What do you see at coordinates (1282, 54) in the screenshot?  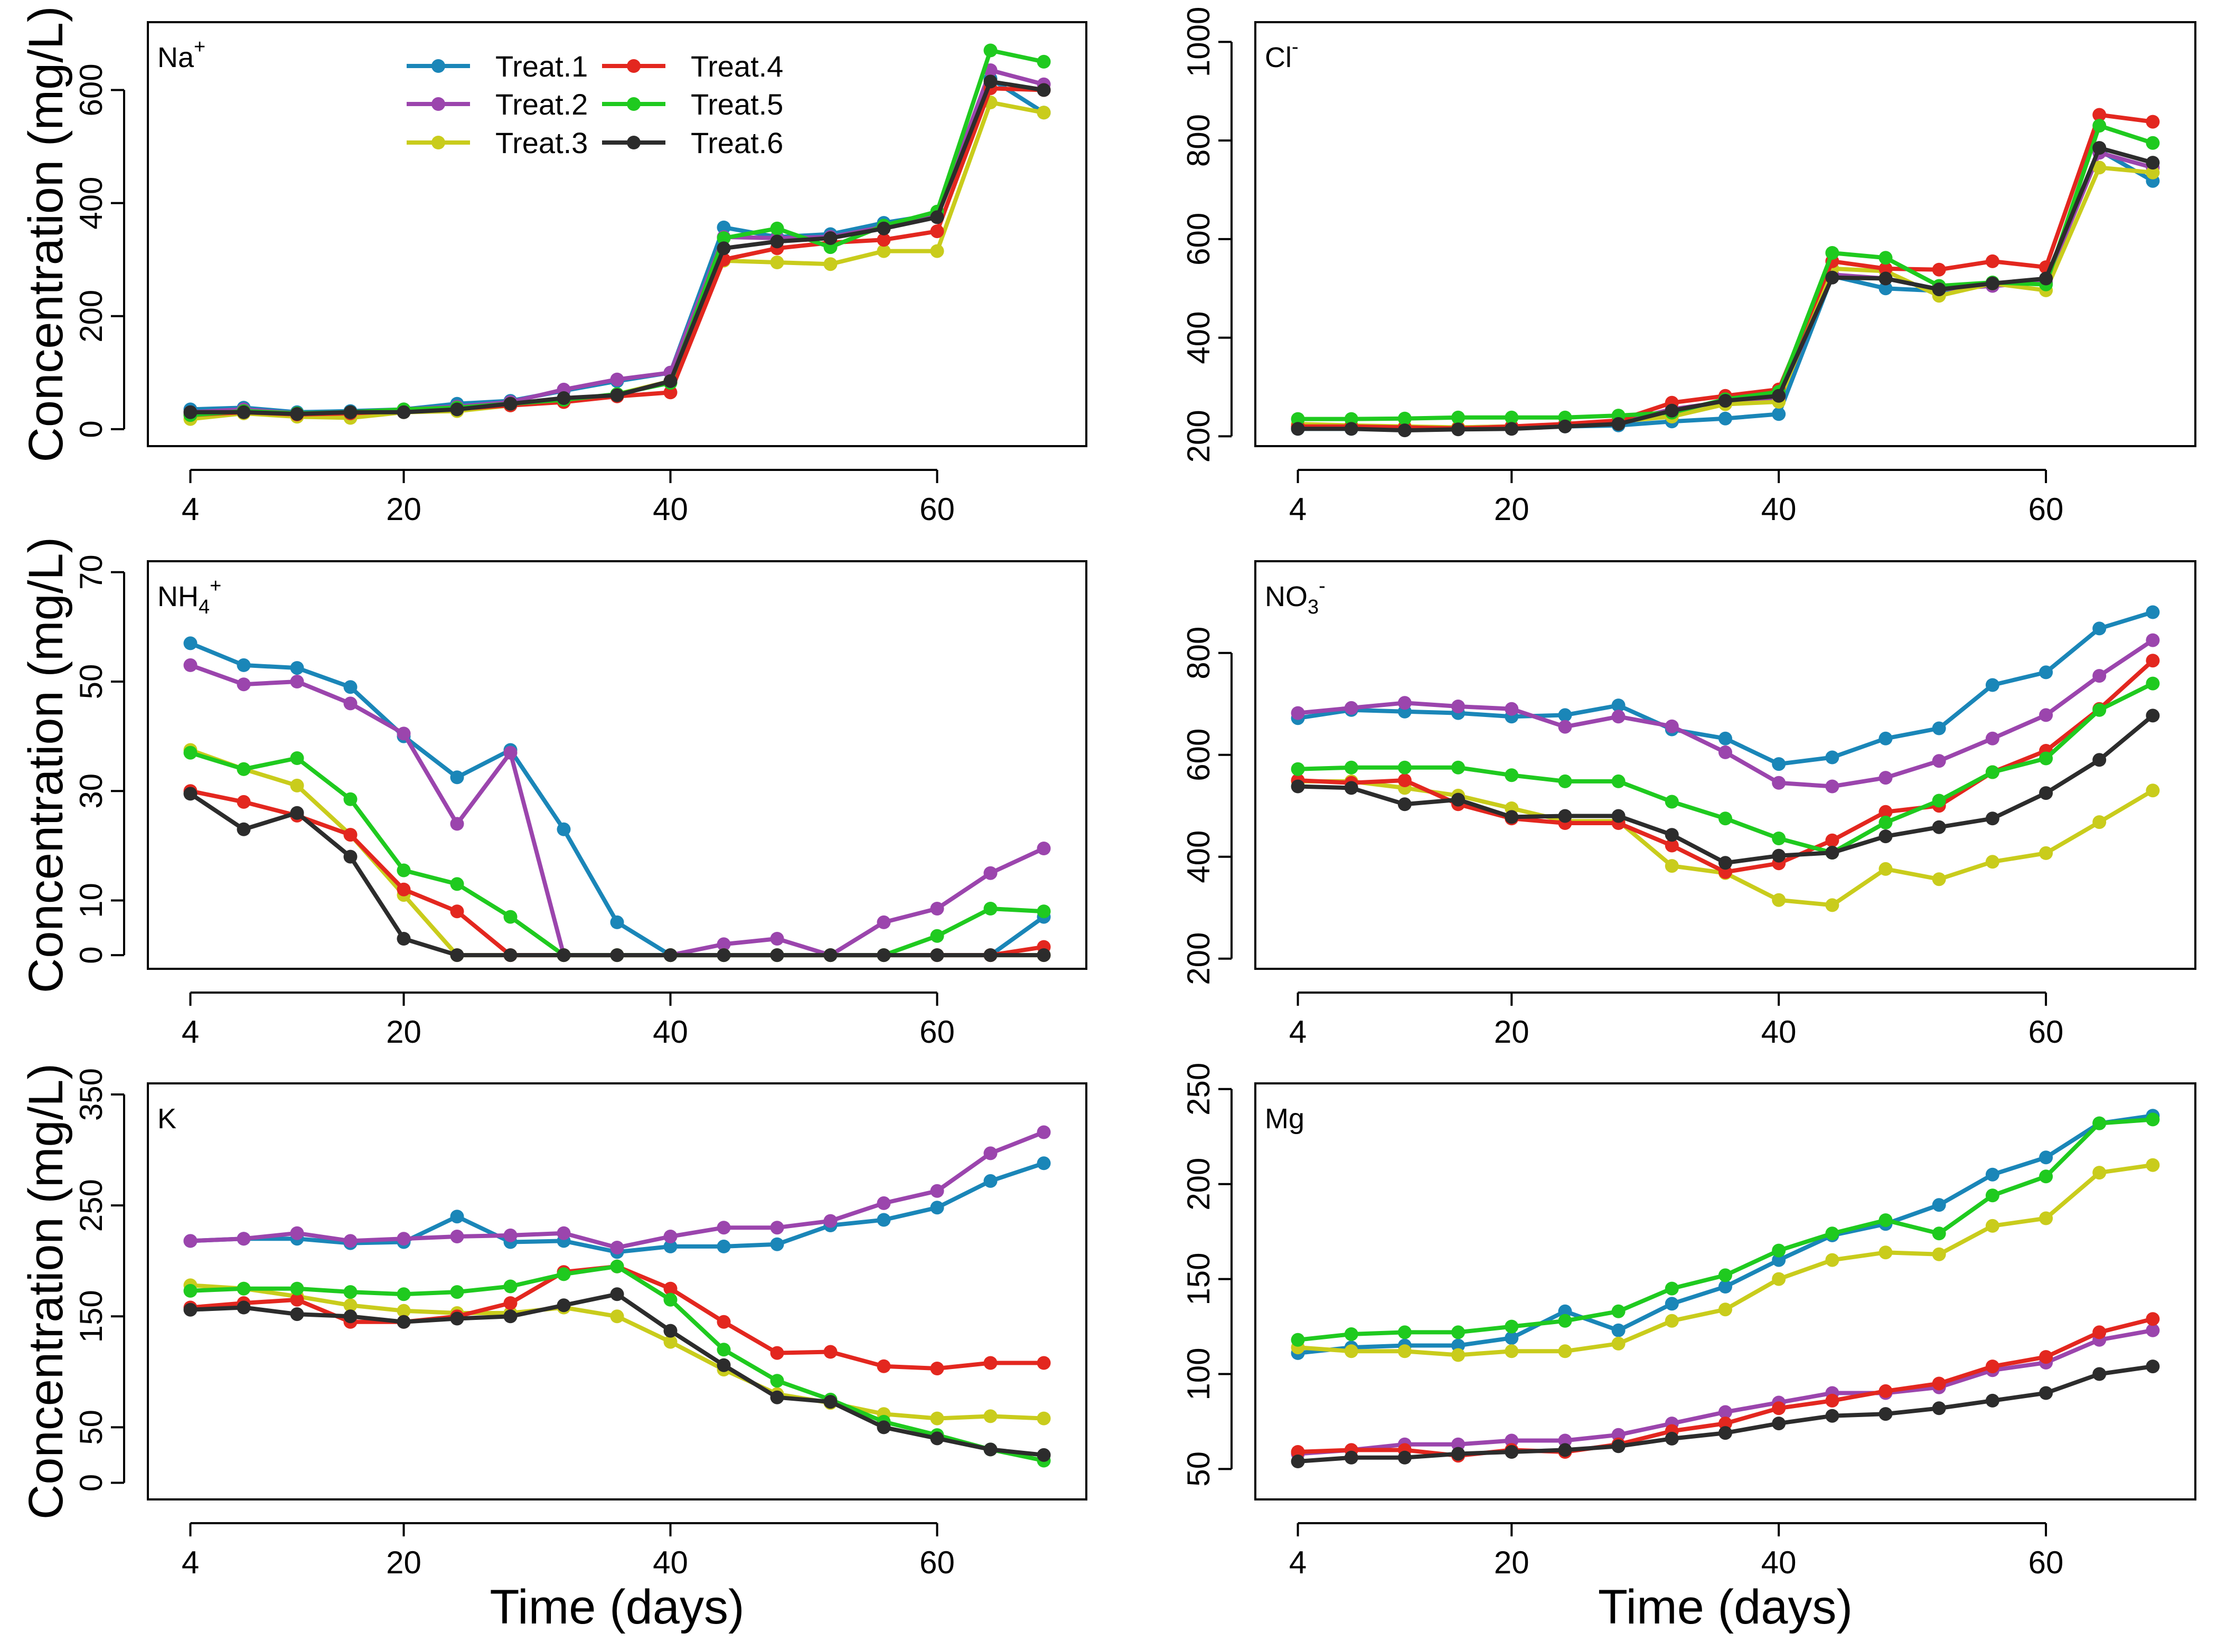 I see `ion-label: Cl-` at bounding box center [1282, 54].